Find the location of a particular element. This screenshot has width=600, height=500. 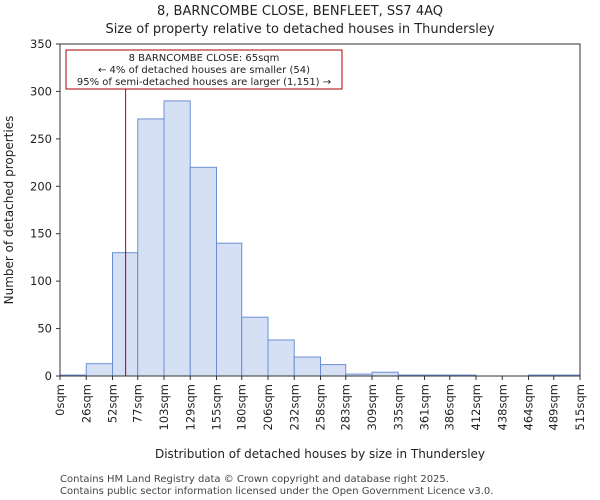

bar-52sqm is located at coordinates (125, 314).